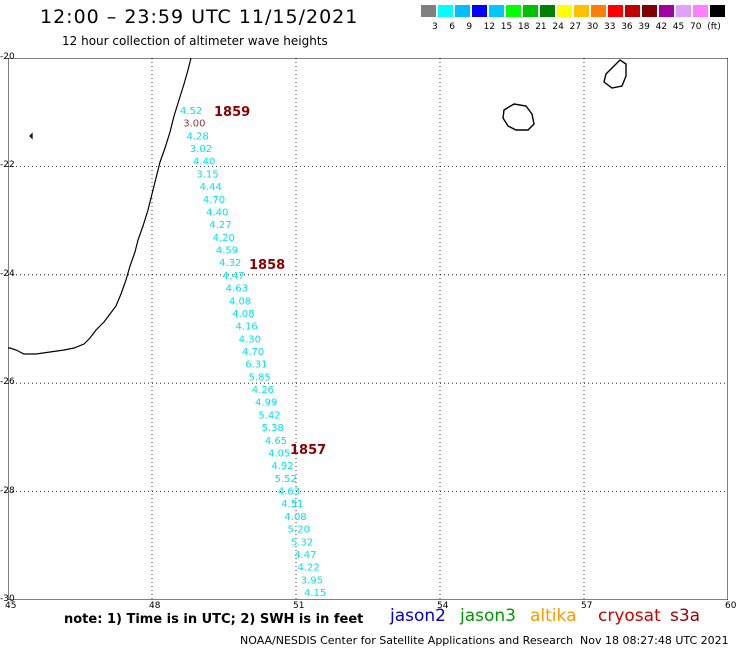 The width and height of the screenshot is (740, 650). What do you see at coordinates (610, 27) in the screenshot?
I see `scale-label: 33` at bounding box center [610, 27].